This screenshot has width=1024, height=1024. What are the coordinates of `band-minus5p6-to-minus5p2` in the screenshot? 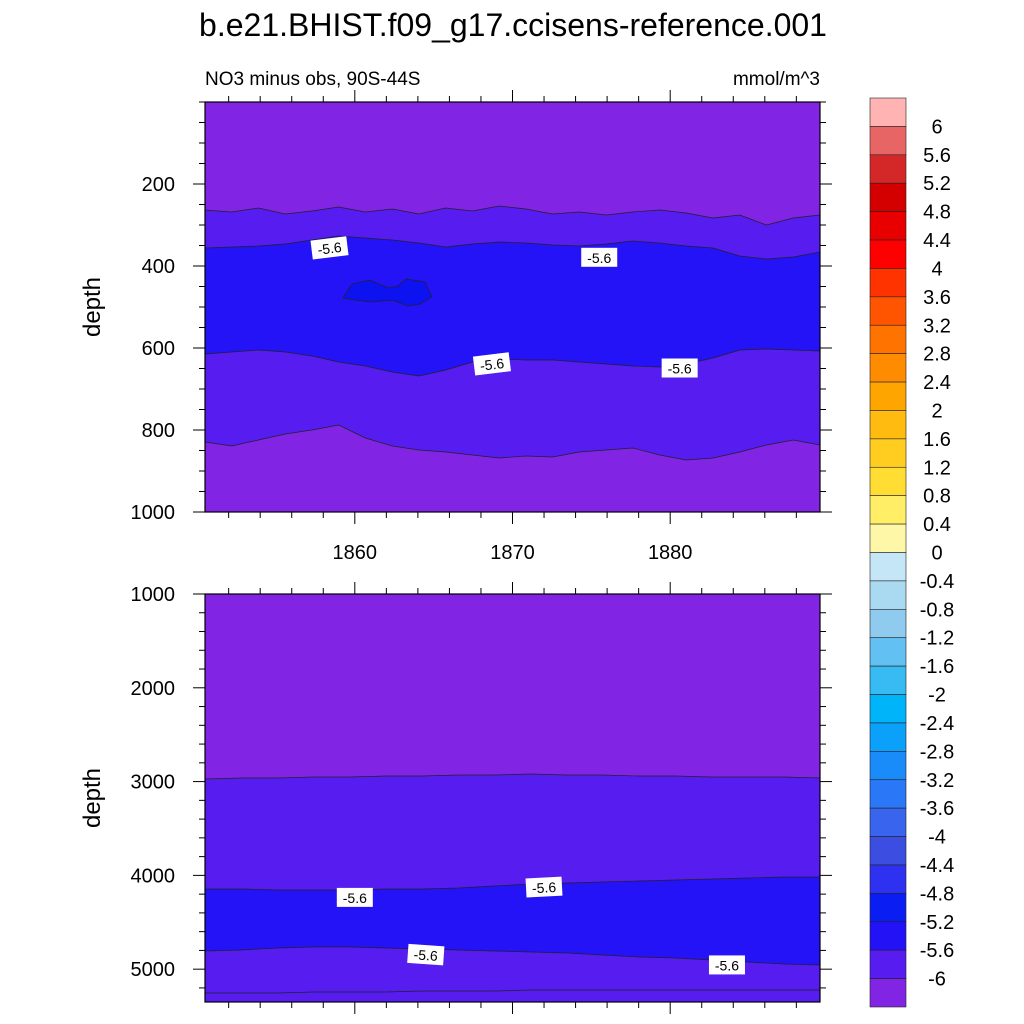 It's located at (512, 306).